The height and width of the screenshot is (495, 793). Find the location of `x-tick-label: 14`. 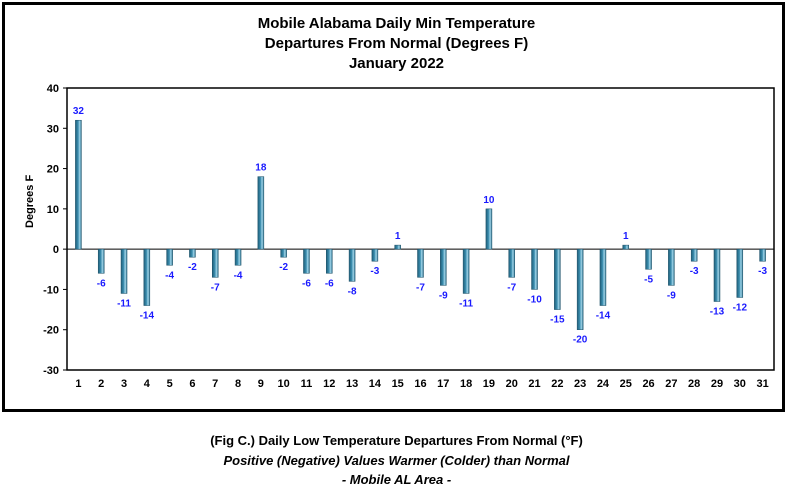

x-tick-label: 14 is located at coordinates (375, 384).